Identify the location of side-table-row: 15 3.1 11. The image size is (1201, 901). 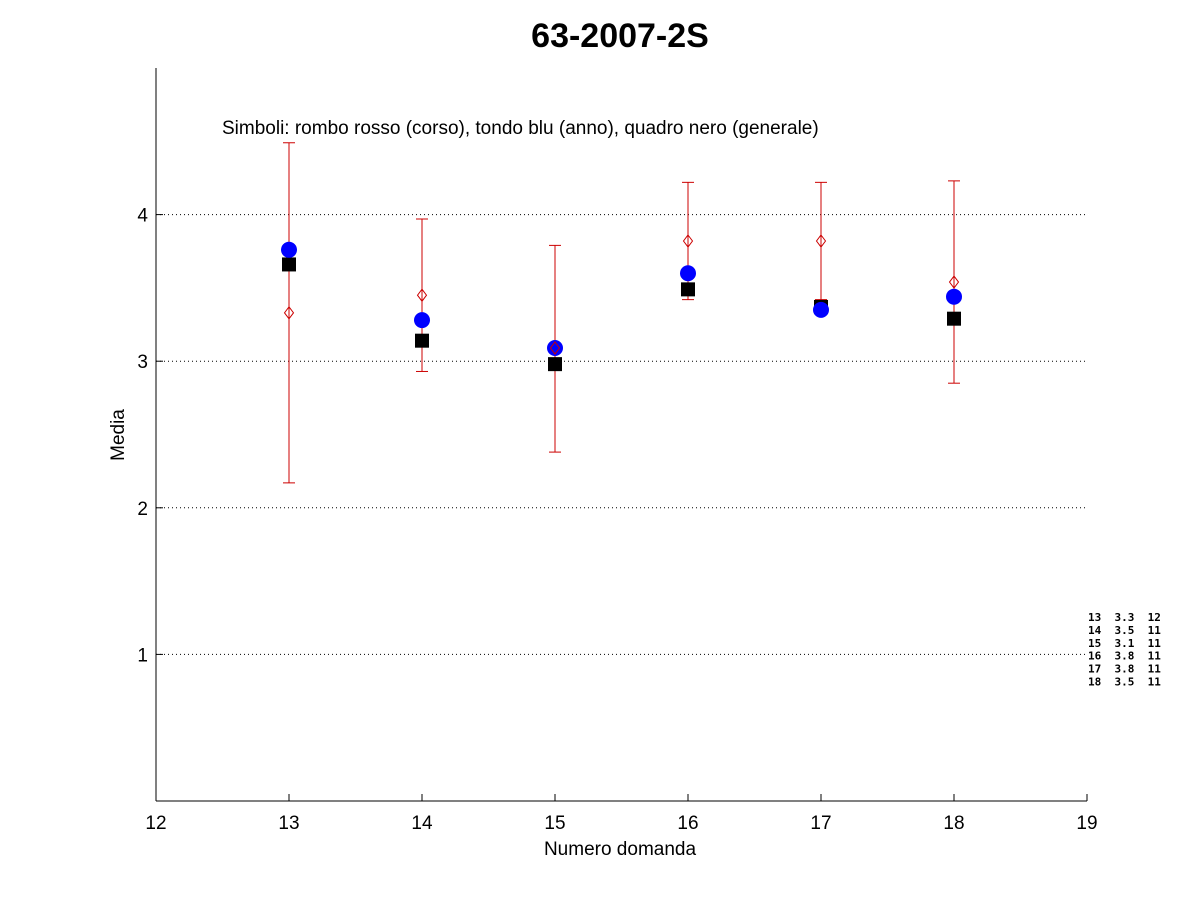
(1124, 643).